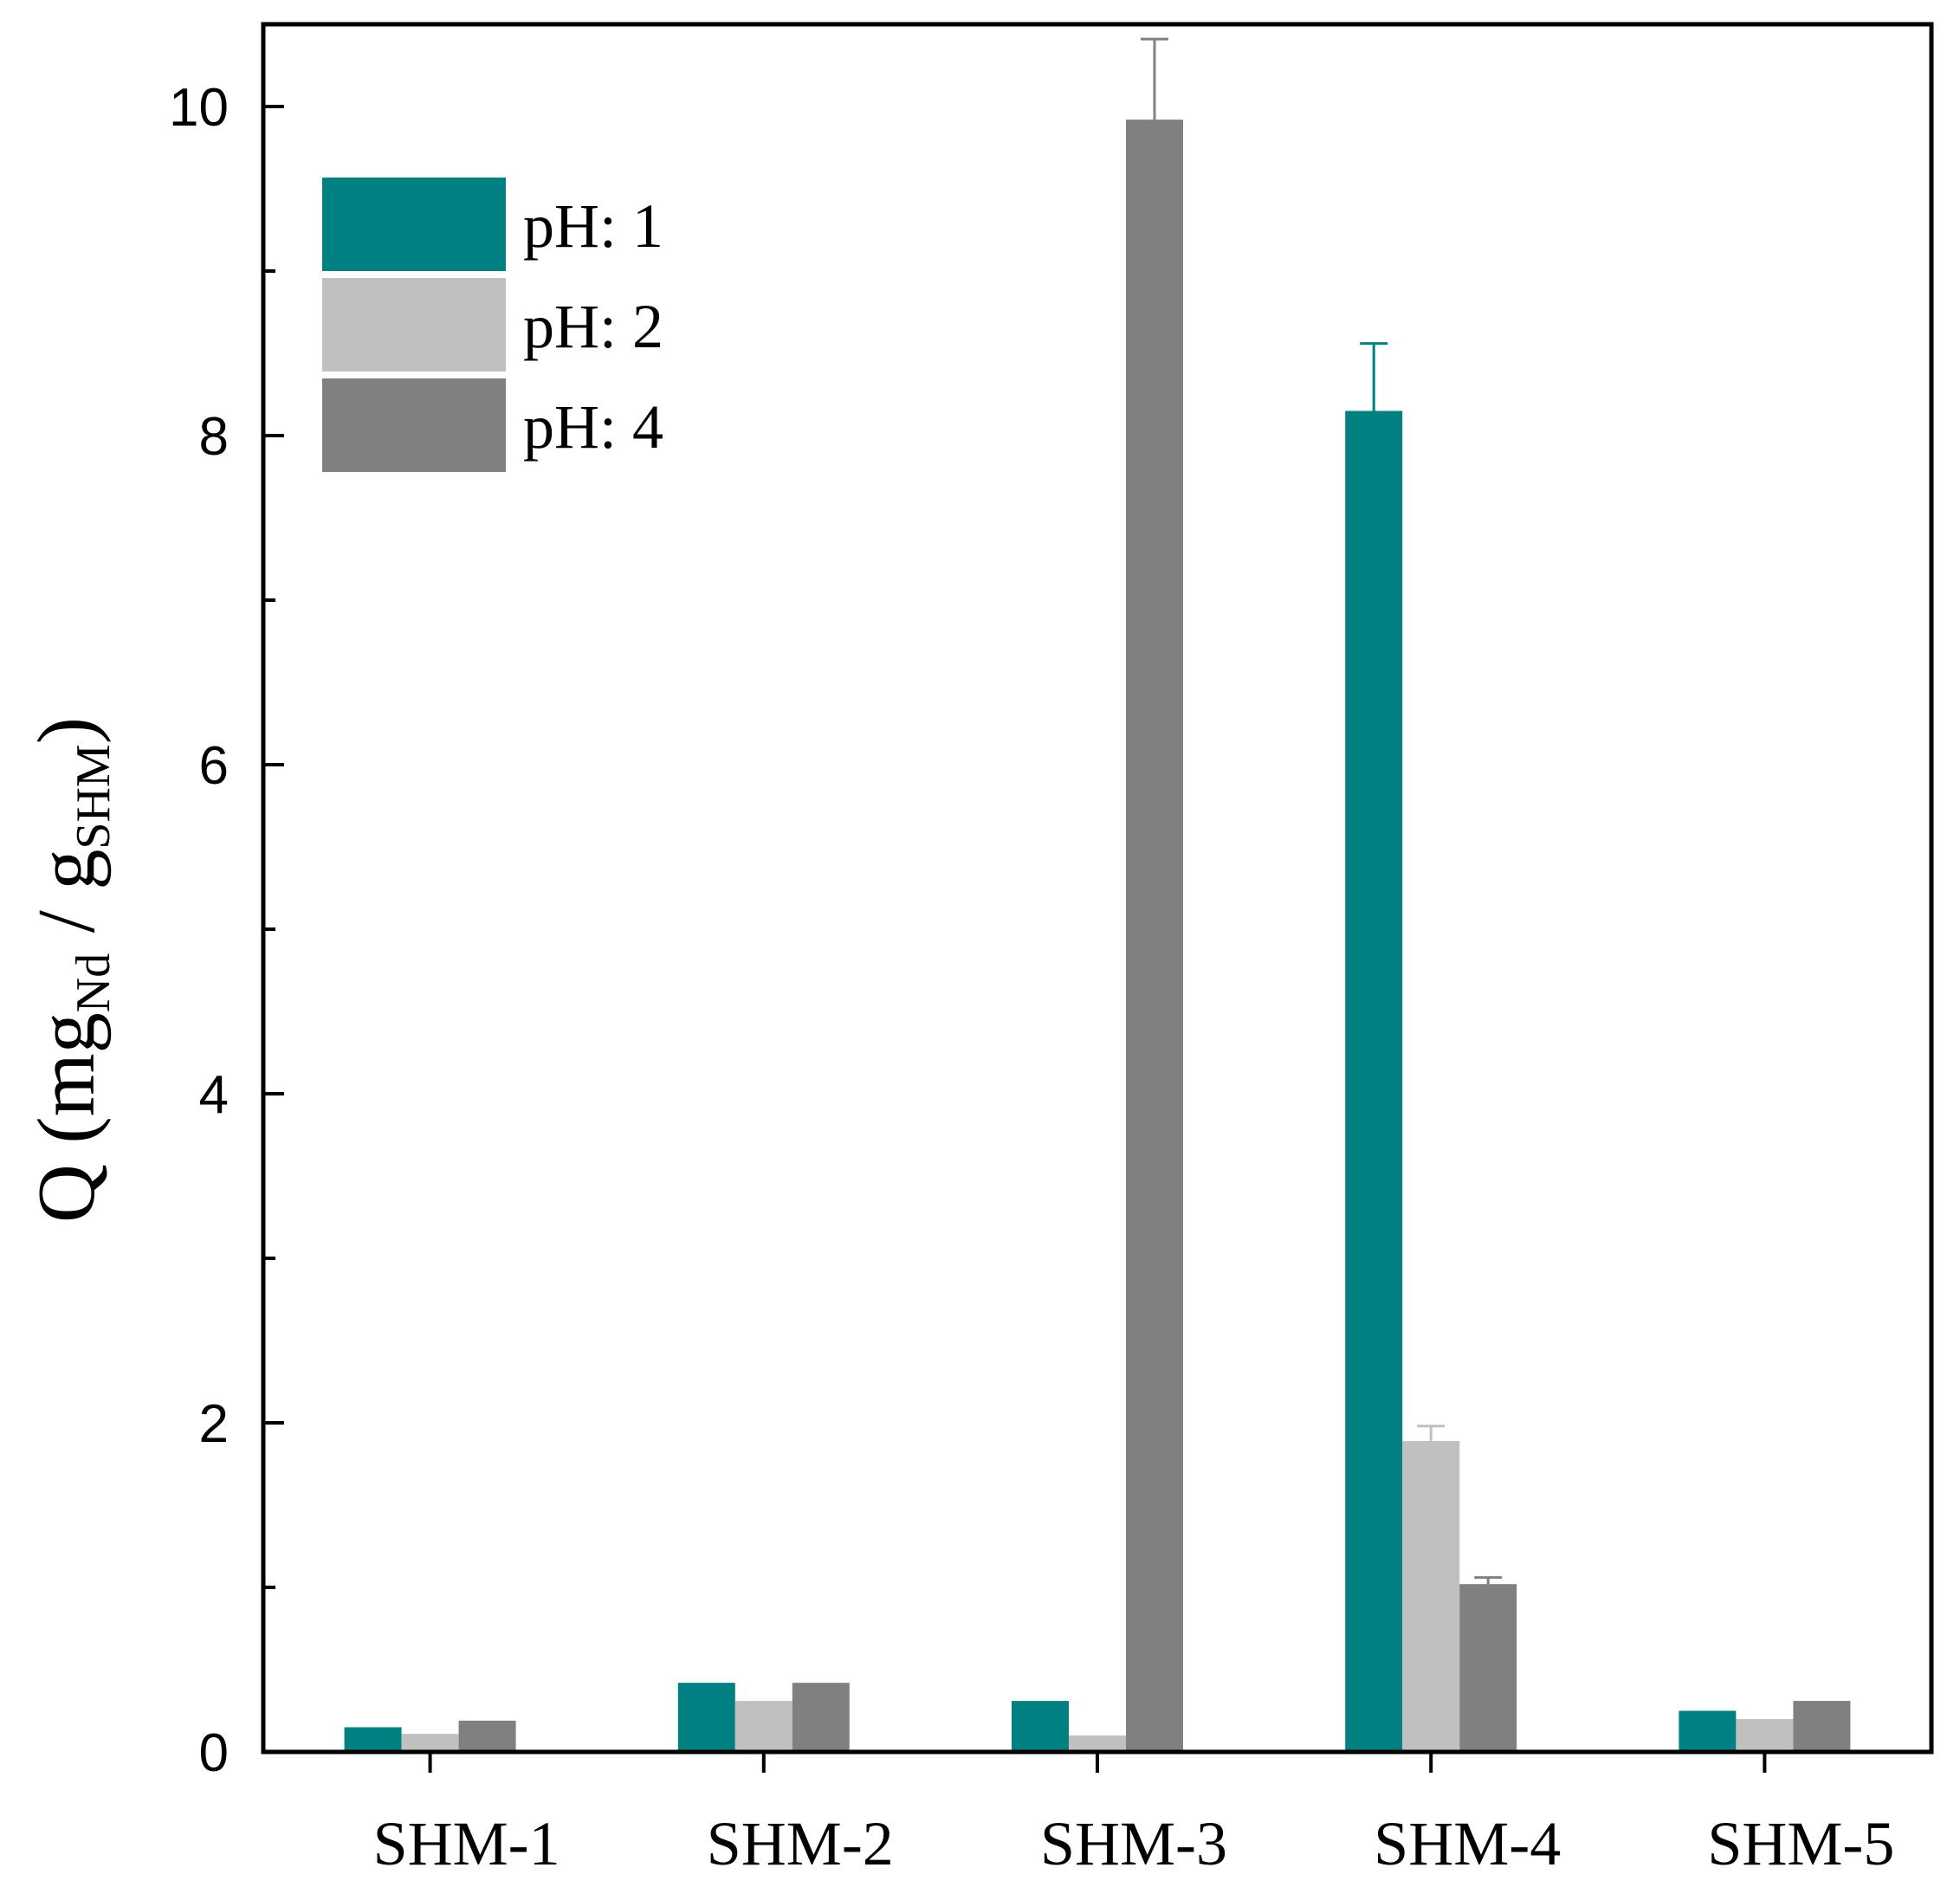 This screenshot has width=1960, height=1900. I want to click on legend-label-1: pH: 1, so click(593, 226).